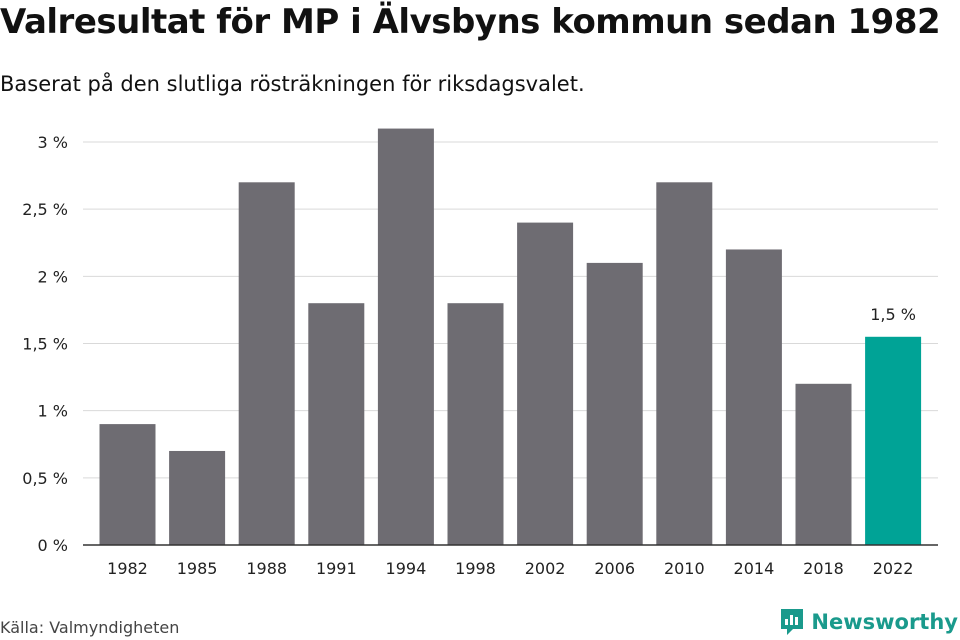 The image size is (960, 640). Describe the element at coordinates (53, 276) in the screenshot. I see `y-tick-label: 2 %` at that location.